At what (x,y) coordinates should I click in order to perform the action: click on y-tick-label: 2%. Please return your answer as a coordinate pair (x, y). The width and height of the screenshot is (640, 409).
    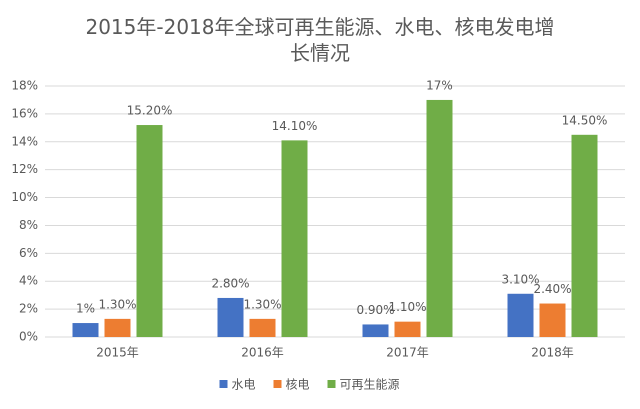
    Looking at the image, I should click on (28, 309).